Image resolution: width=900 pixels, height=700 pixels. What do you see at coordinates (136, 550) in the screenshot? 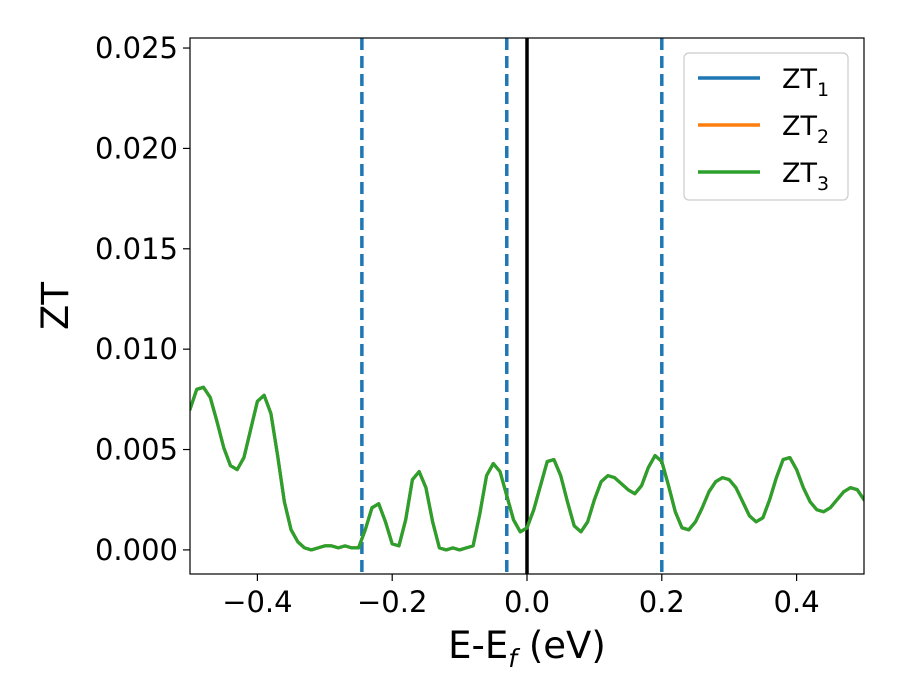
I see `y-tick-label: 0.000` at bounding box center [136, 550].